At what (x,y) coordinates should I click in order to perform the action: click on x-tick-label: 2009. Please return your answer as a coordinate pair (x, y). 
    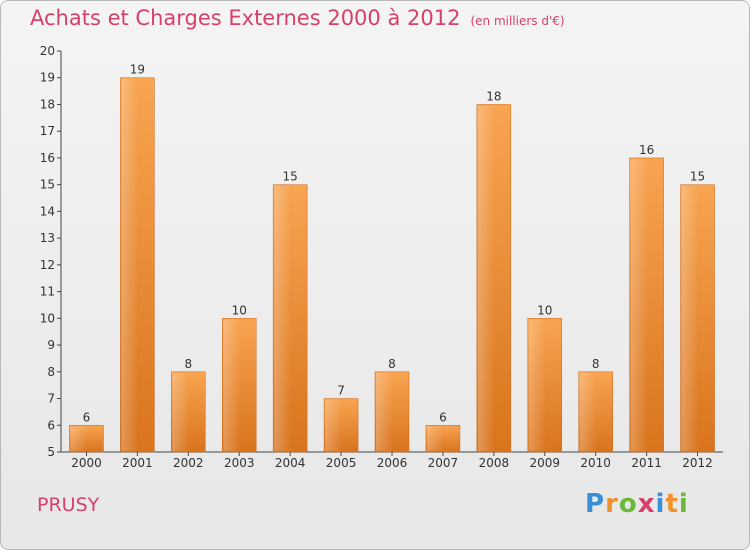
    Looking at the image, I should click on (544, 463).